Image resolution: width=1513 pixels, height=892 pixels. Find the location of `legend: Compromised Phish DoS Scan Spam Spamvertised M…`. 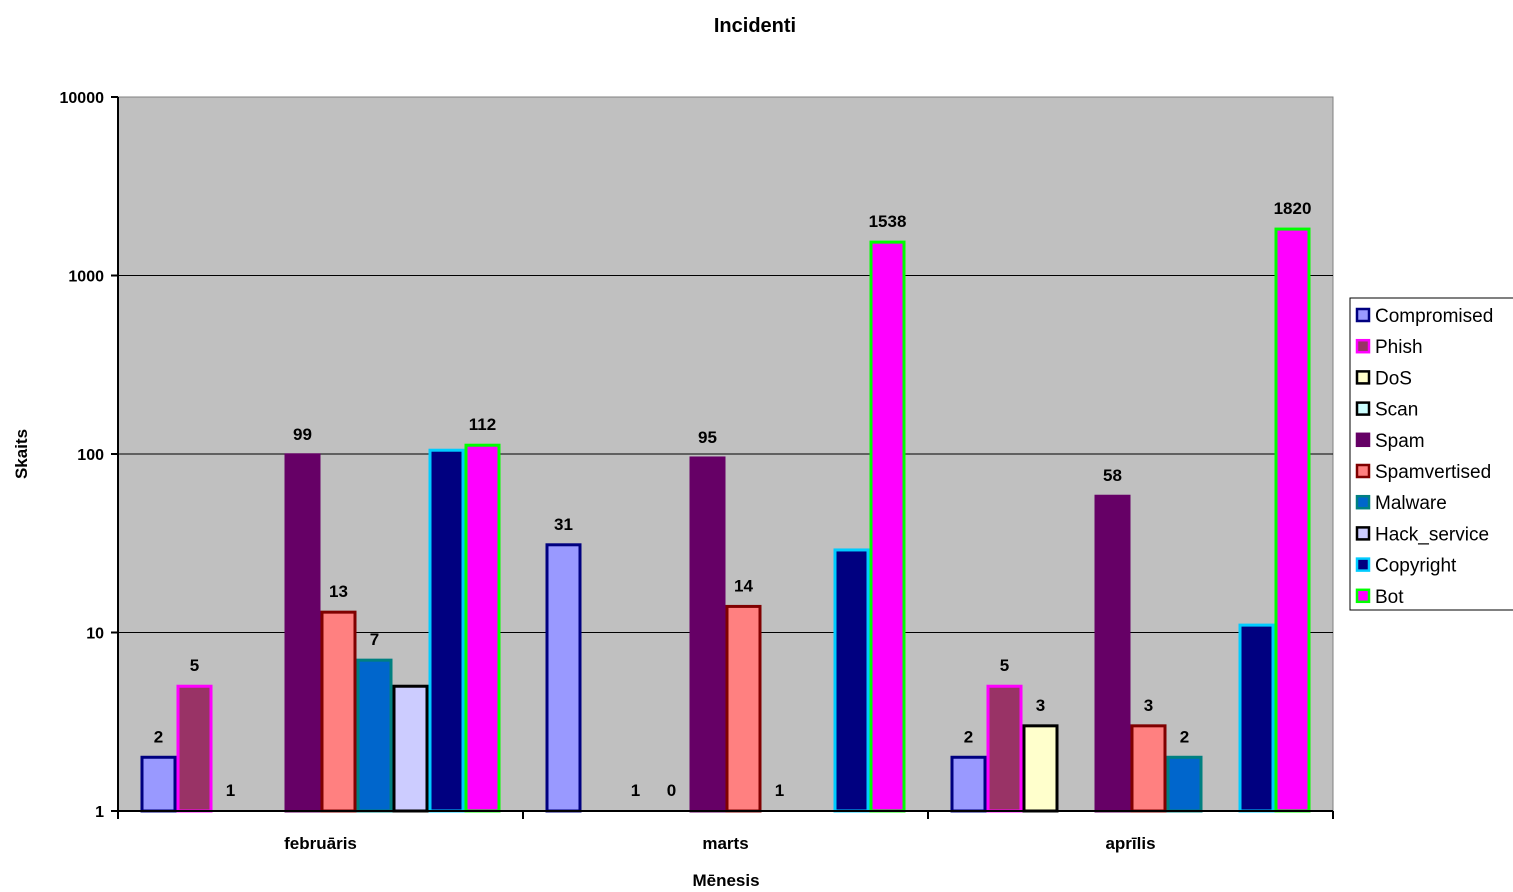

legend: Compromised Phish DoS Scan Spam Spamvertised M… is located at coordinates (1431, 454).